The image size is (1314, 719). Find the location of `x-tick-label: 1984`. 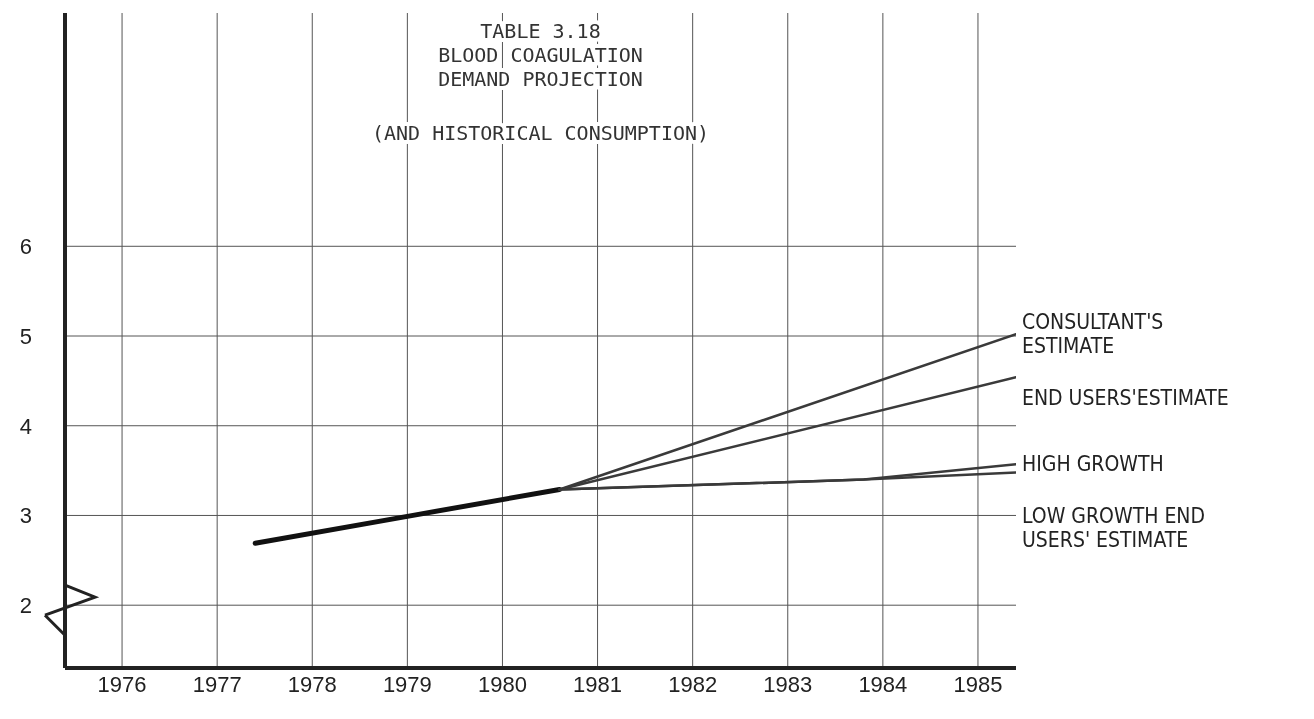

x-tick-label: 1984 is located at coordinates (883, 684).